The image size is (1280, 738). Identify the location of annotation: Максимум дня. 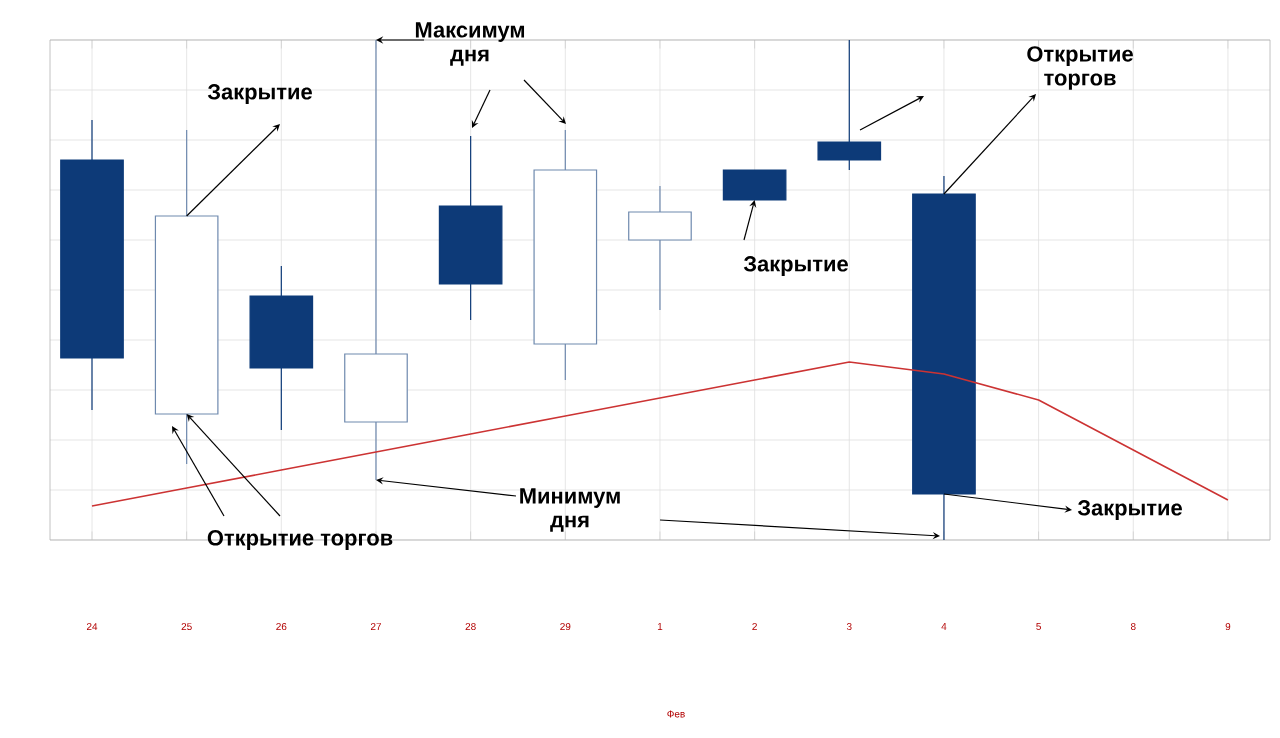
(470, 44).